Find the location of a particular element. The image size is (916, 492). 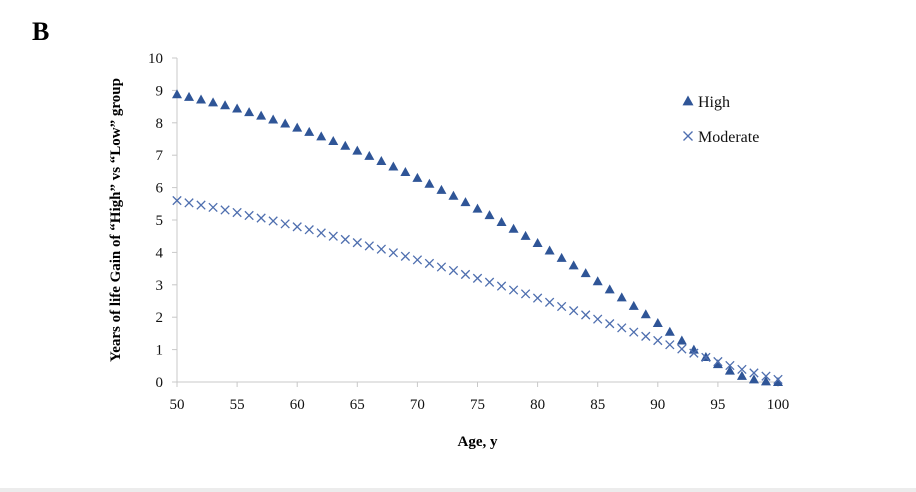

y-tick-label: 6 is located at coordinates (160, 189).